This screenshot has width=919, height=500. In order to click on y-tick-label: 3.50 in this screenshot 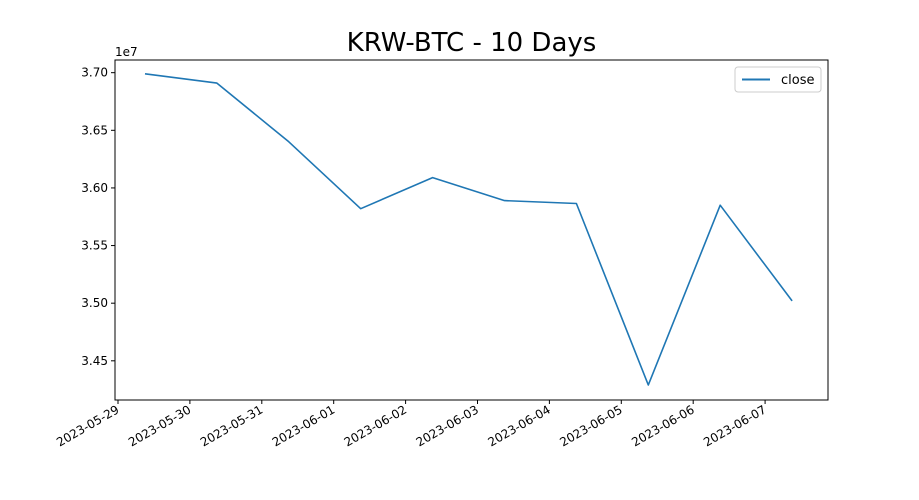, I will do `click(94, 303)`.